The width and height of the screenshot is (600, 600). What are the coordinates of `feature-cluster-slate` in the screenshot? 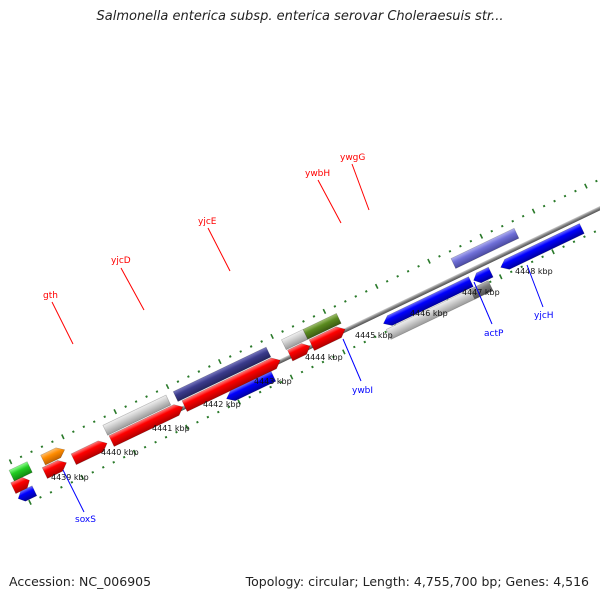 It's located at (222, 374).